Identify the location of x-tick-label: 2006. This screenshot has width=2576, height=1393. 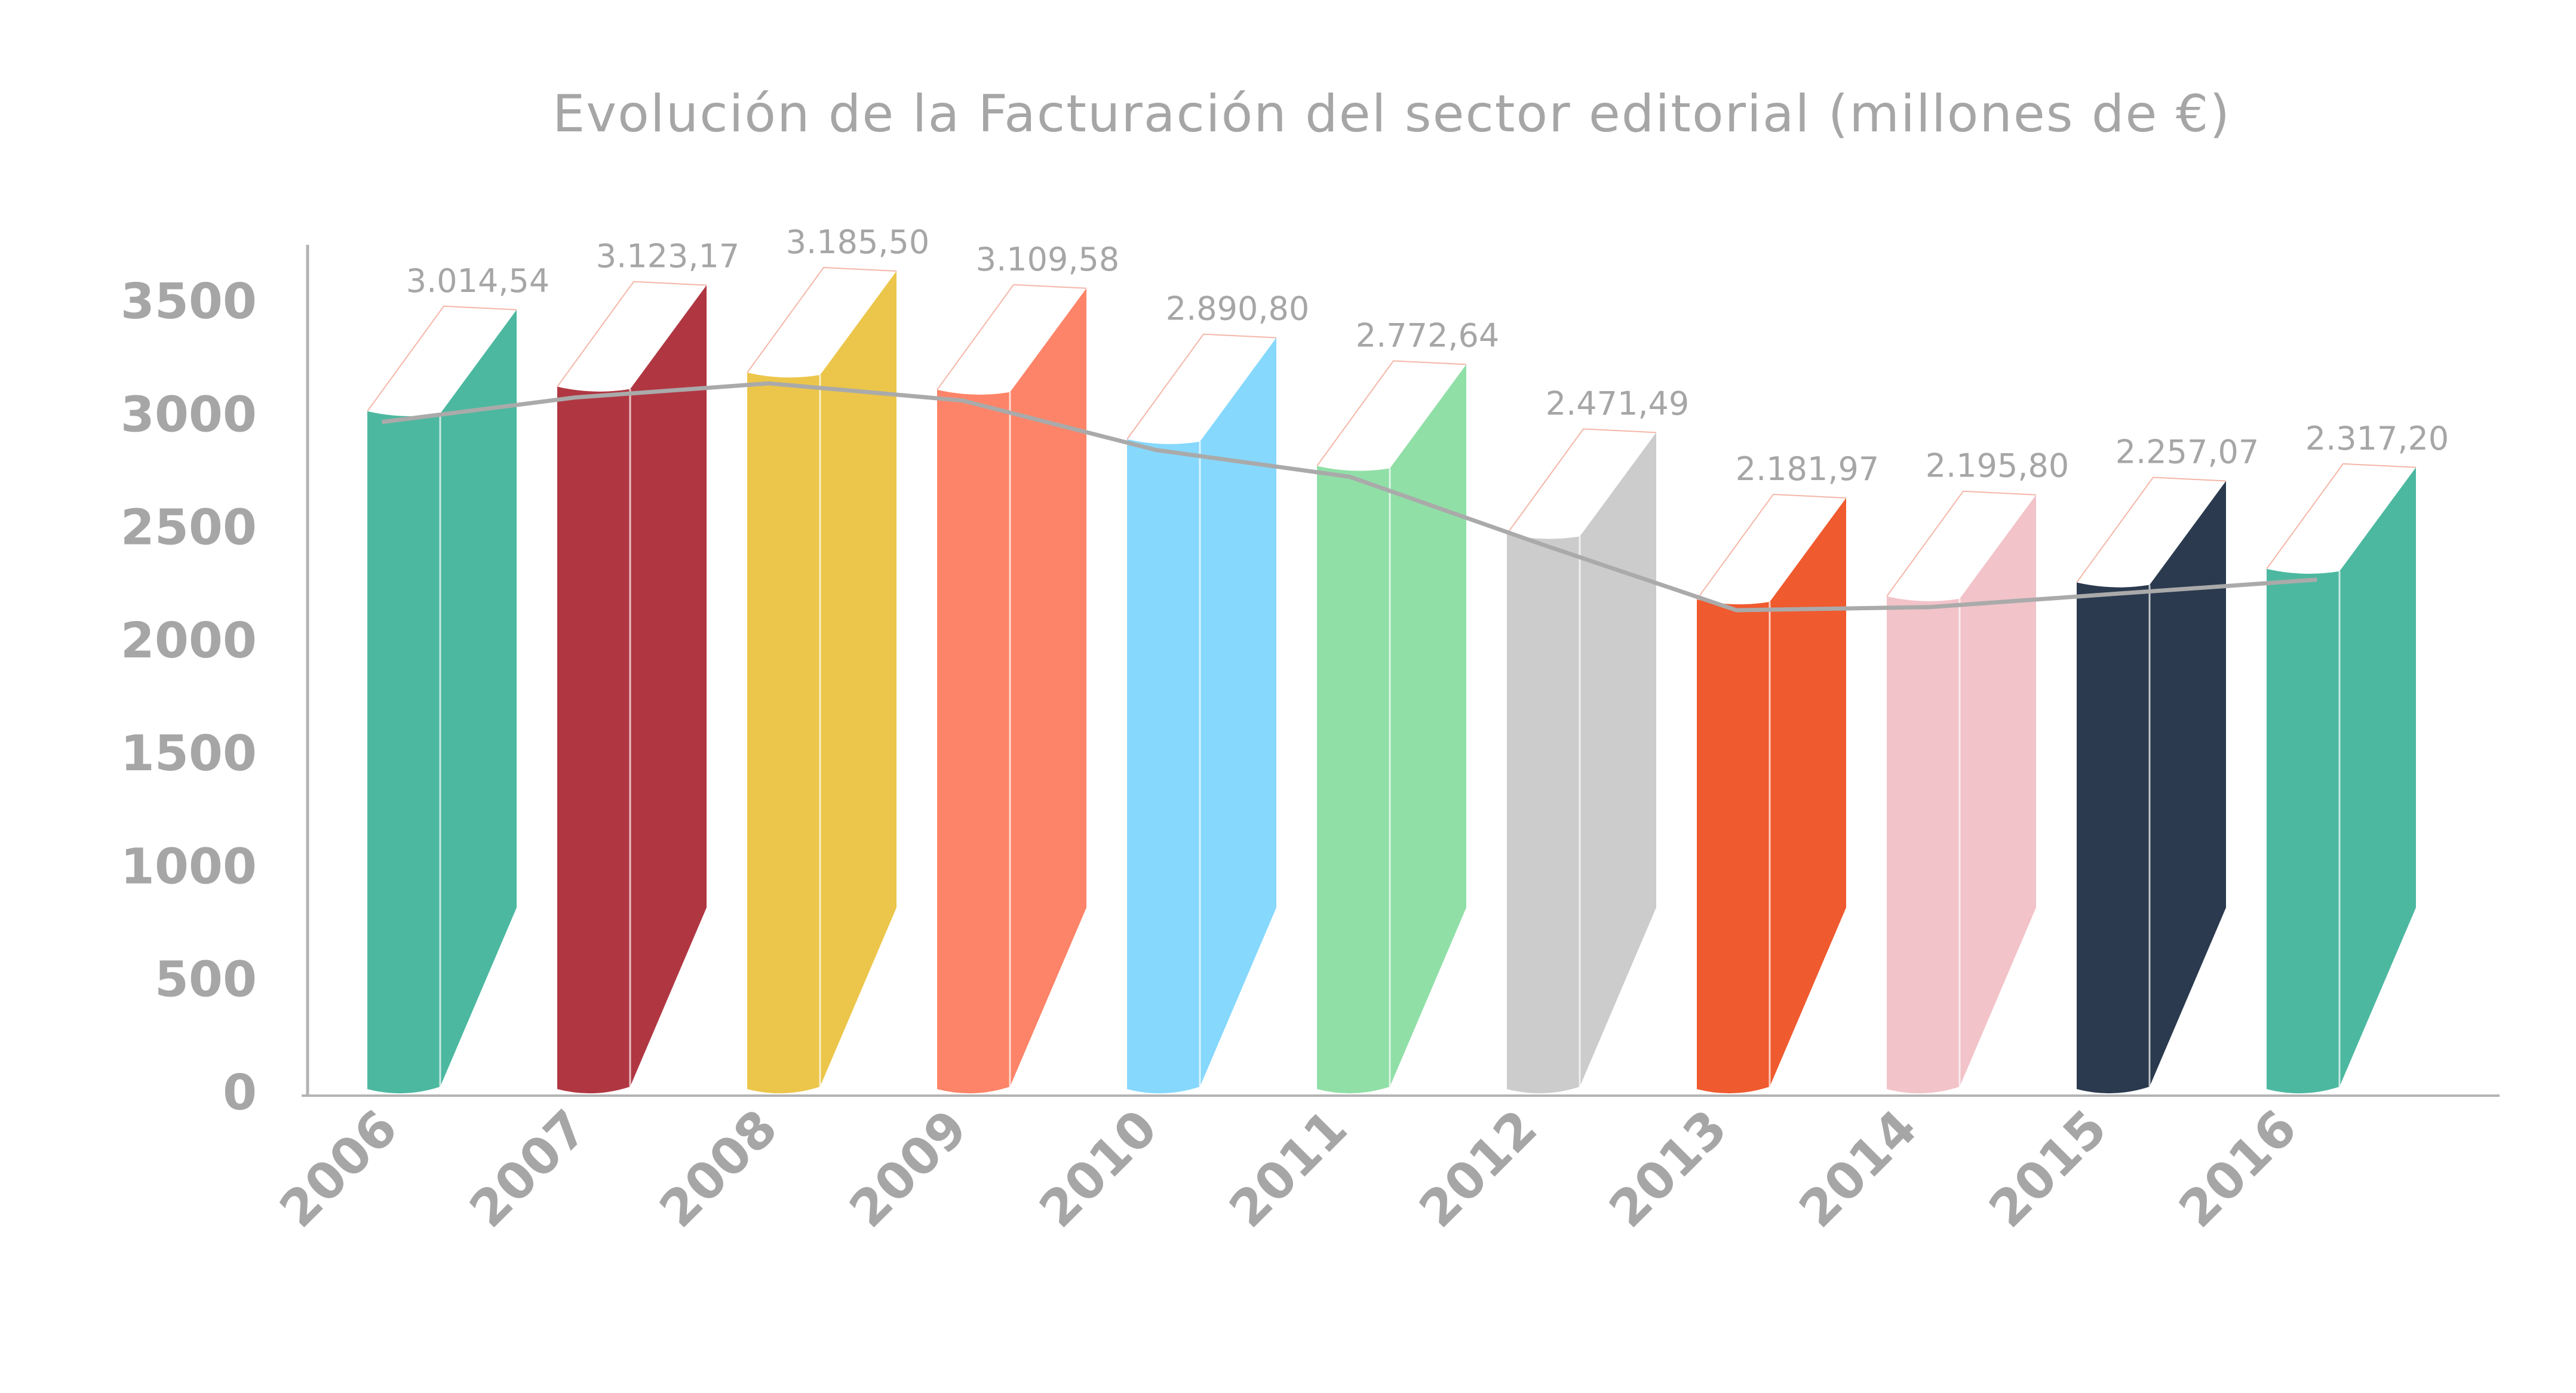
(339, 1169).